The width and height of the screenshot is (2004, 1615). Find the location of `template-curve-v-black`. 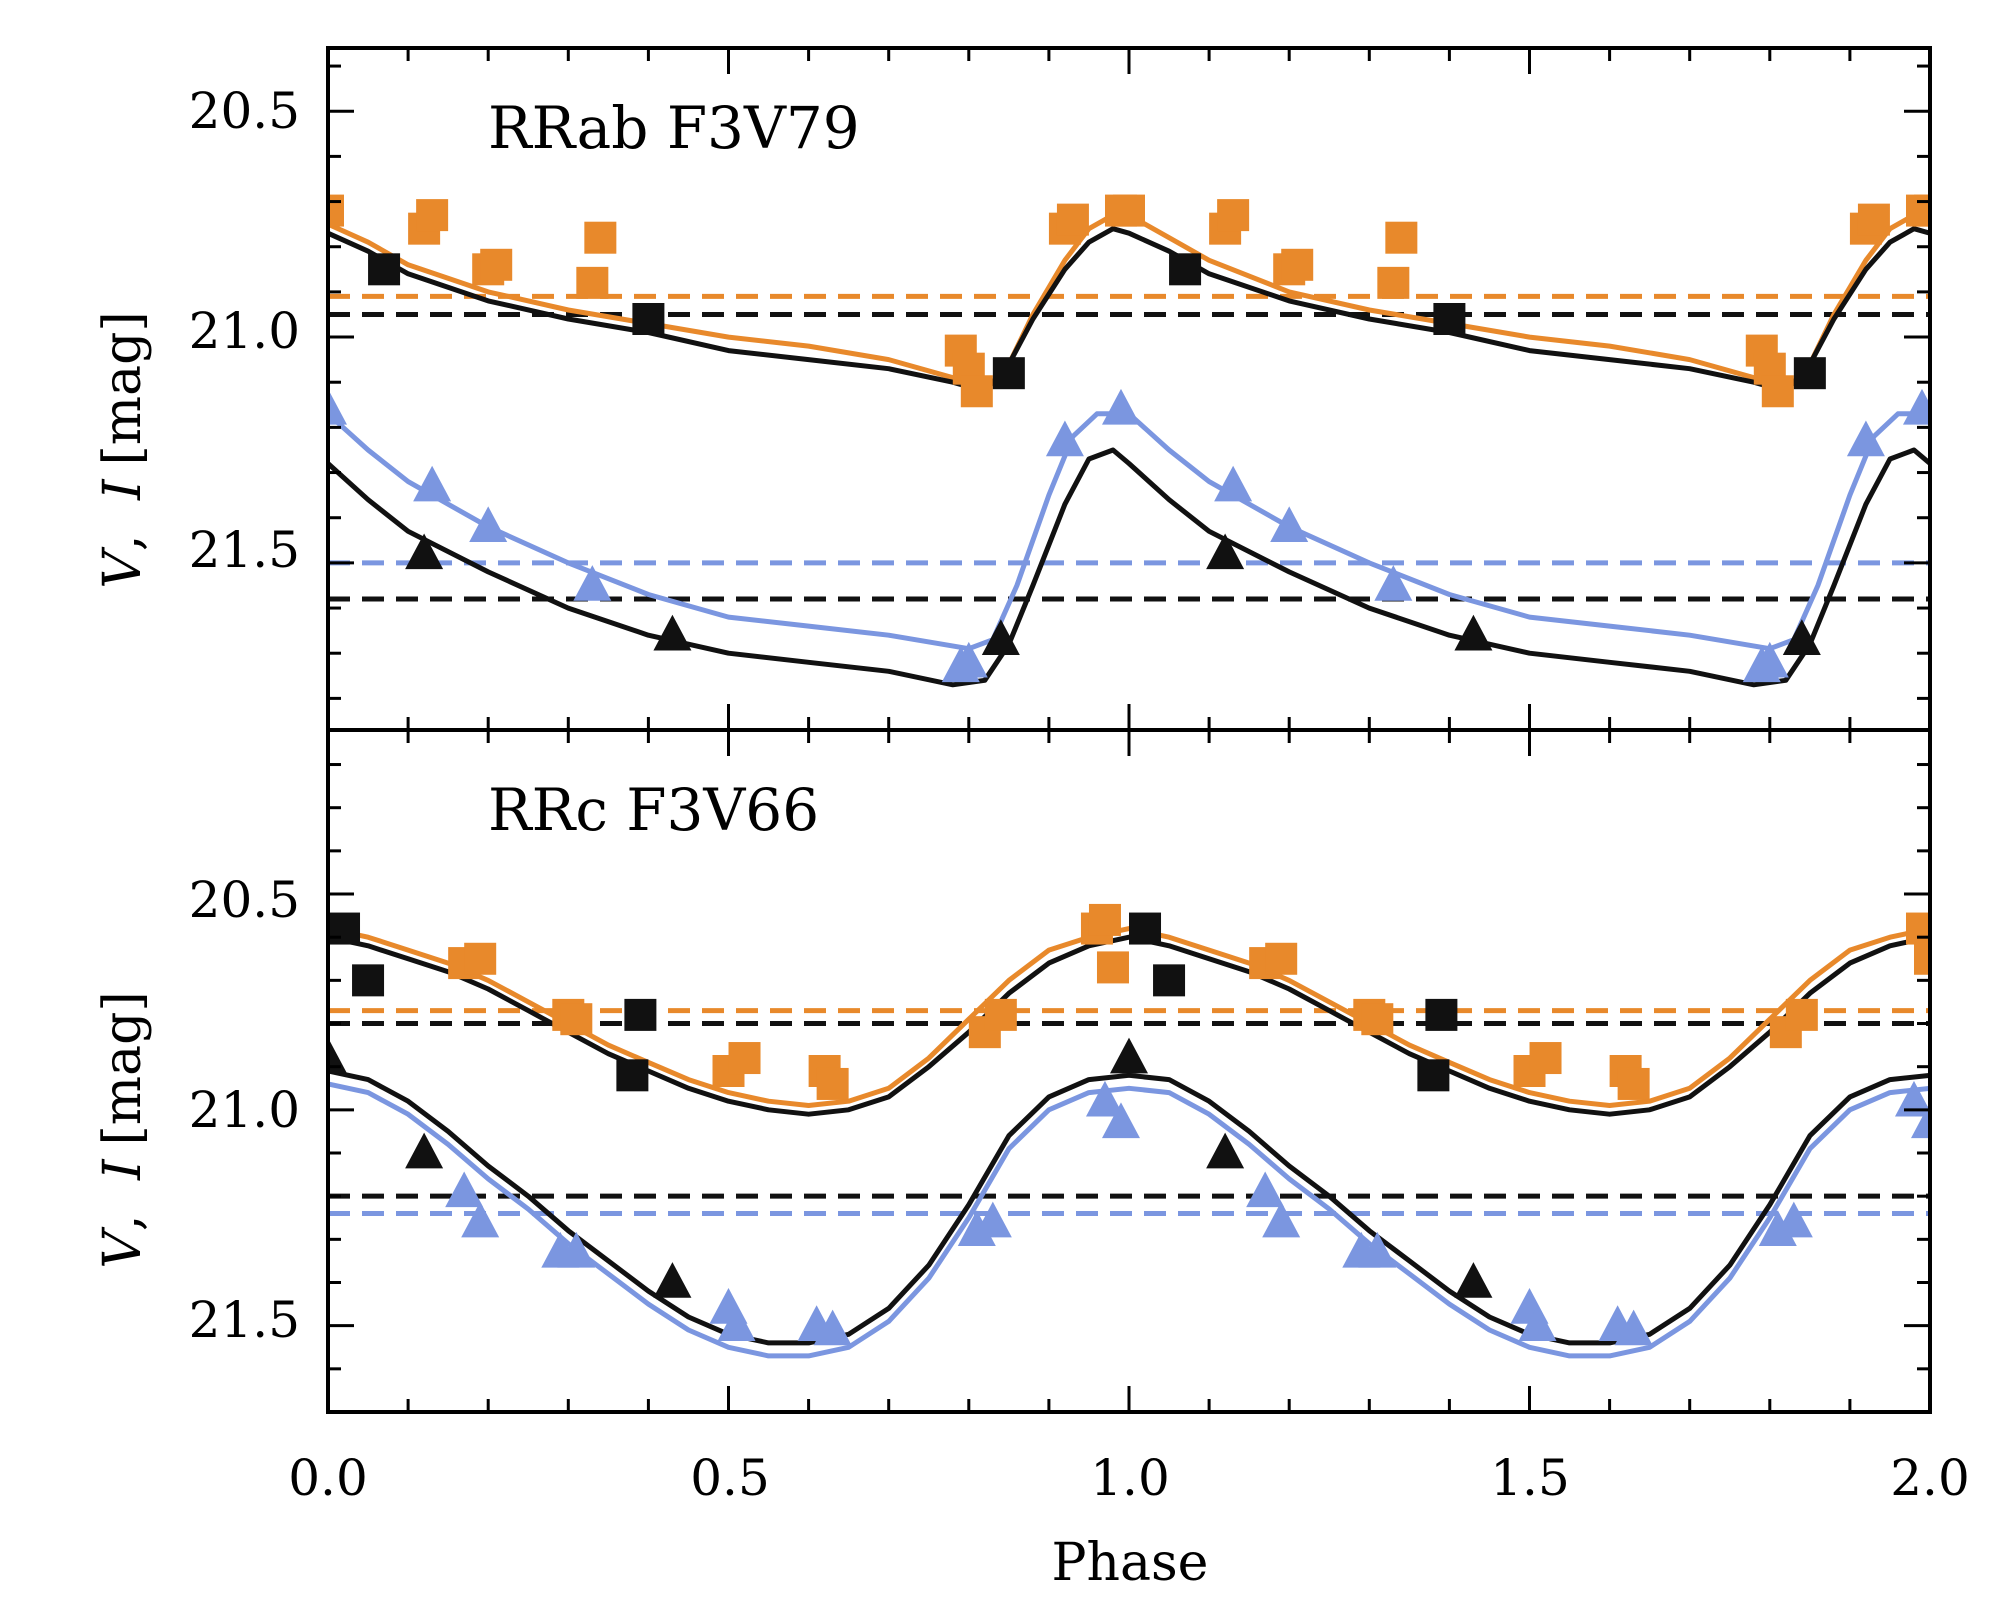

template-curve-v-black is located at coordinates (1129, 1025).